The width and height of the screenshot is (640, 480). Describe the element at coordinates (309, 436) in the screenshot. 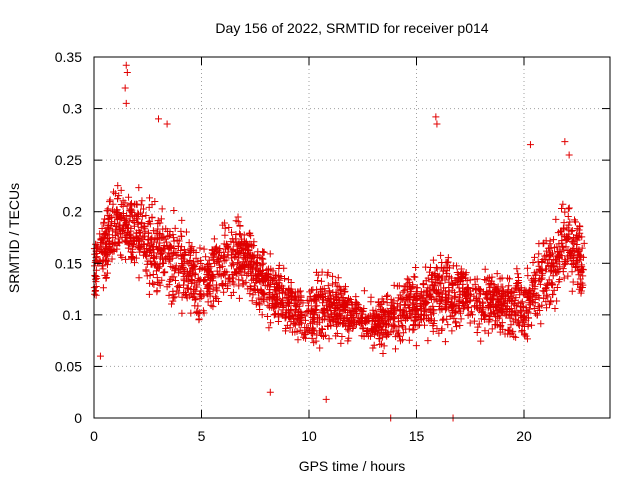

I see `x-tick-label: 10` at that location.